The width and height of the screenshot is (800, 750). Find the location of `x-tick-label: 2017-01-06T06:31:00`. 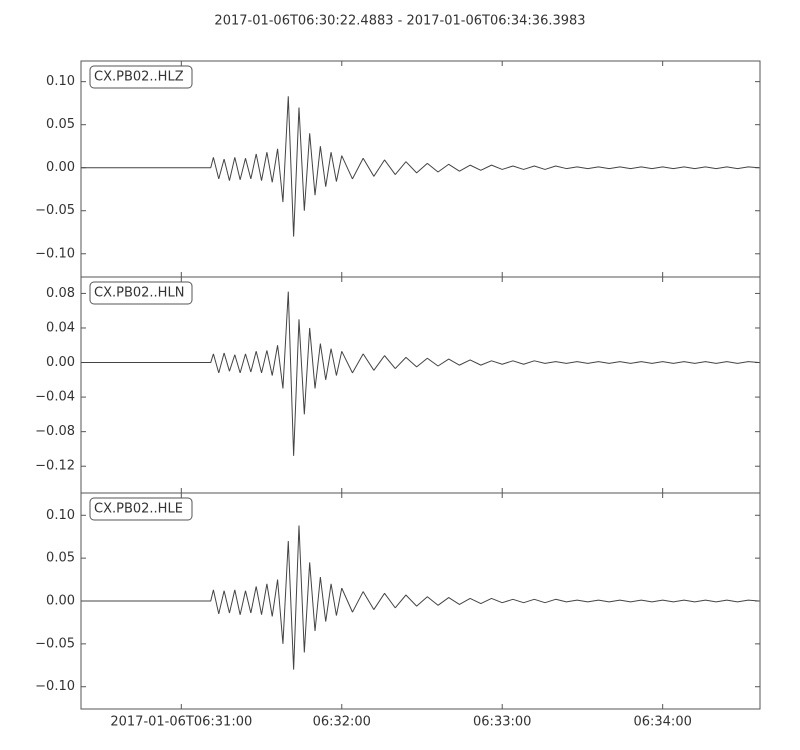

x-tick-label: 2017-01-06T06:31:00 is located at coordinates (181, 722).